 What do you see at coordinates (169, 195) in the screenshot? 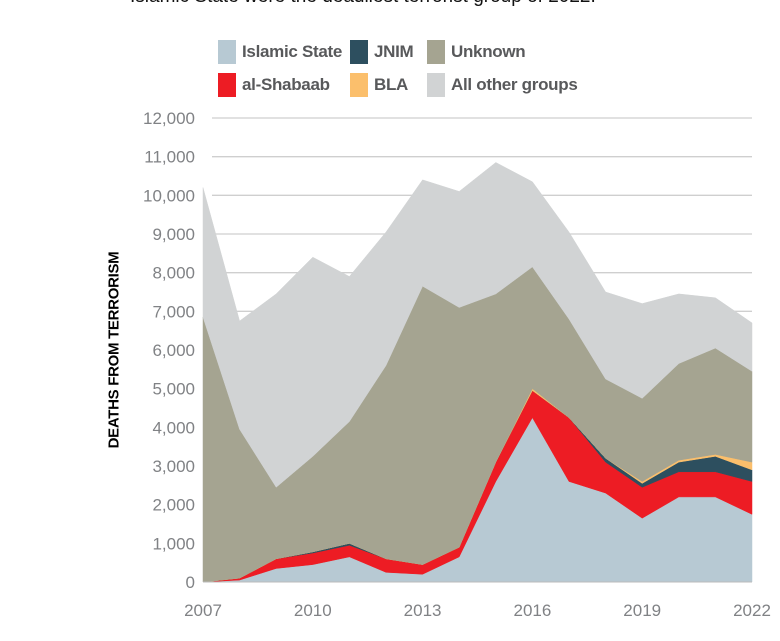
I see `y-tick-label: 10,000` at bounding box center [169, 195].